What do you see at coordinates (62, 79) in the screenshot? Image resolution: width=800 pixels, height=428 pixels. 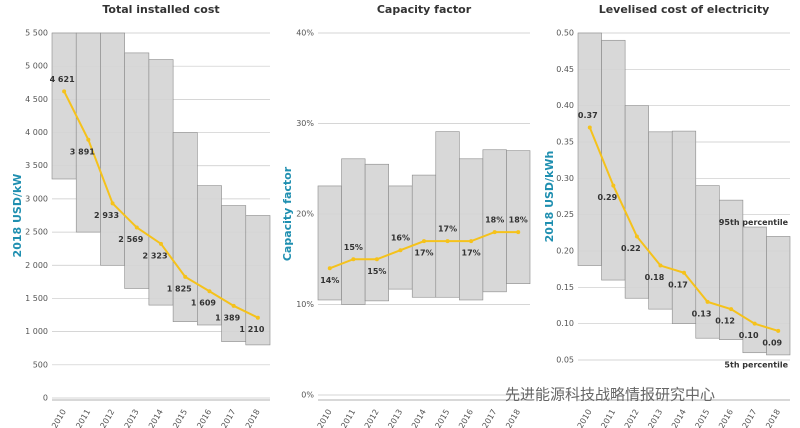 I see `data-label: 4 621` at bounding box center [62, 79].